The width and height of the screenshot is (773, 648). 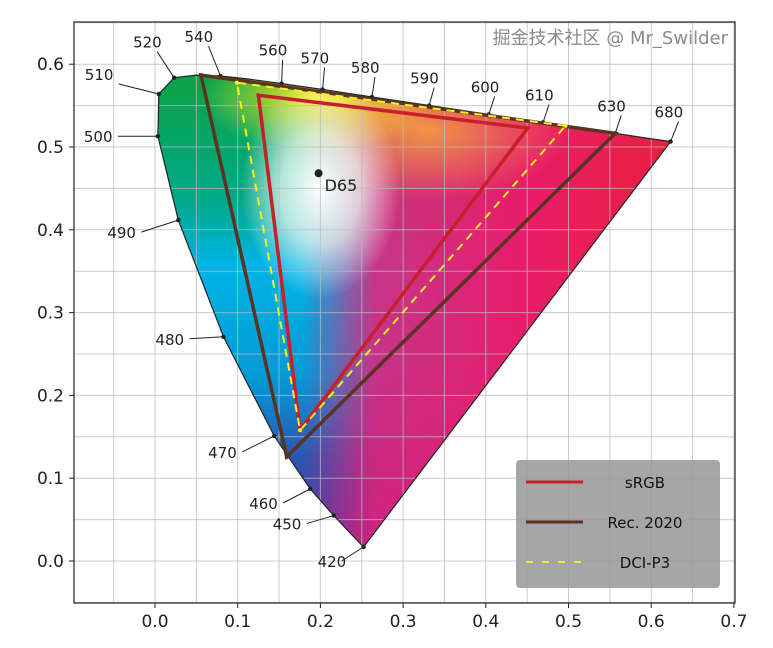 I want to click on wavelength-label: 500, so click(x=98, y=137).